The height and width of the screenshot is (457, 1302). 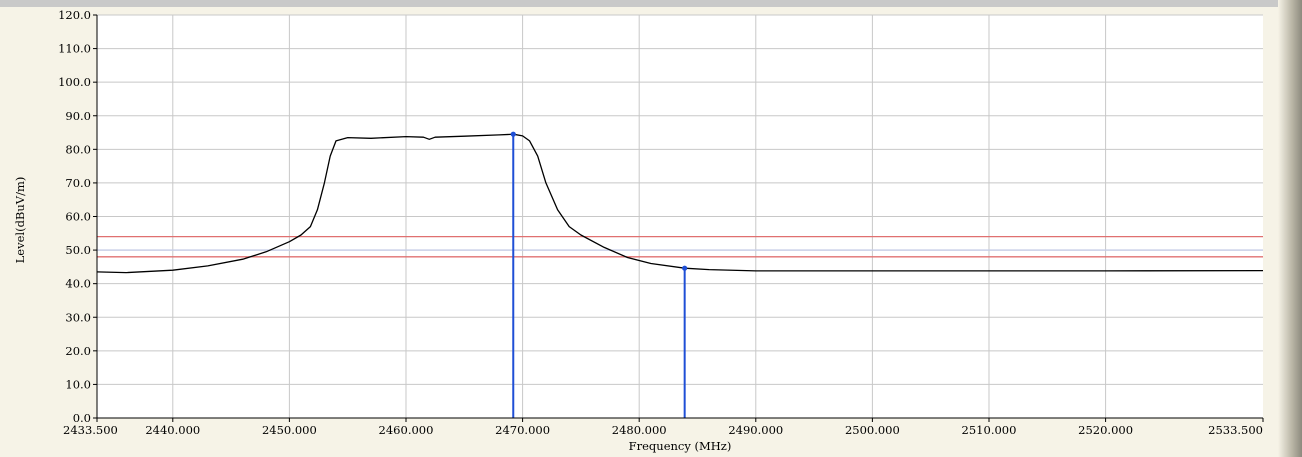 I want to click on marker-layer, so click(x=599, y=274).